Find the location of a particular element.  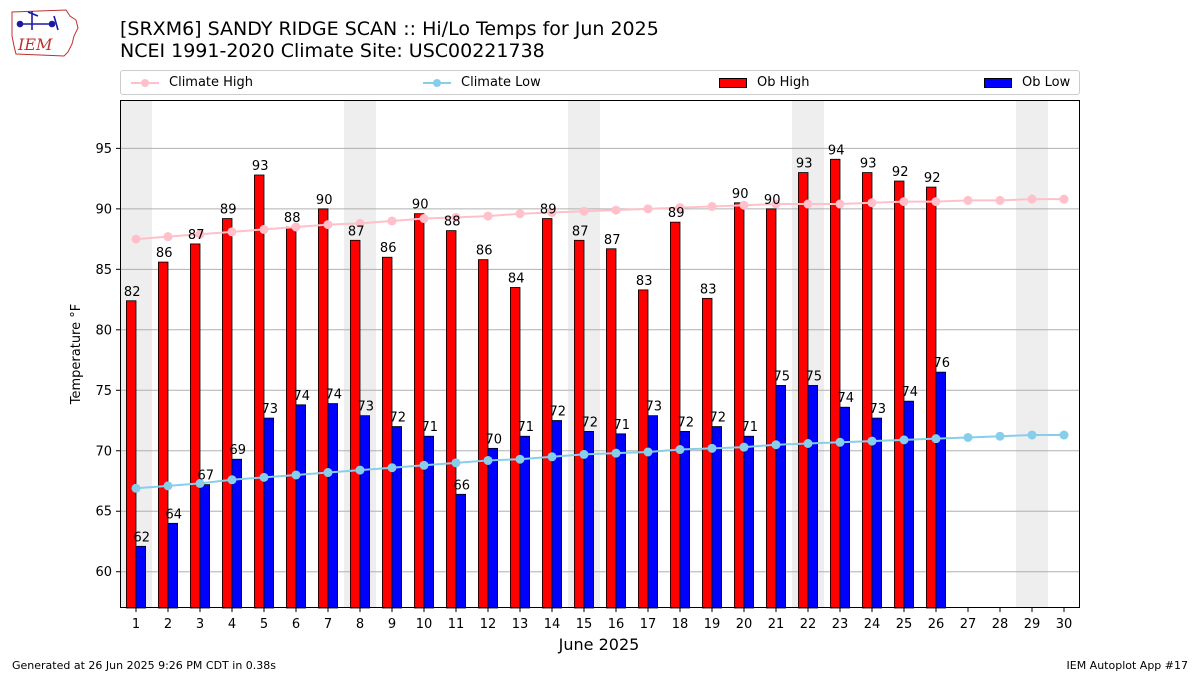

x-tick-label: 30 is located at coordinates (1064, 624).